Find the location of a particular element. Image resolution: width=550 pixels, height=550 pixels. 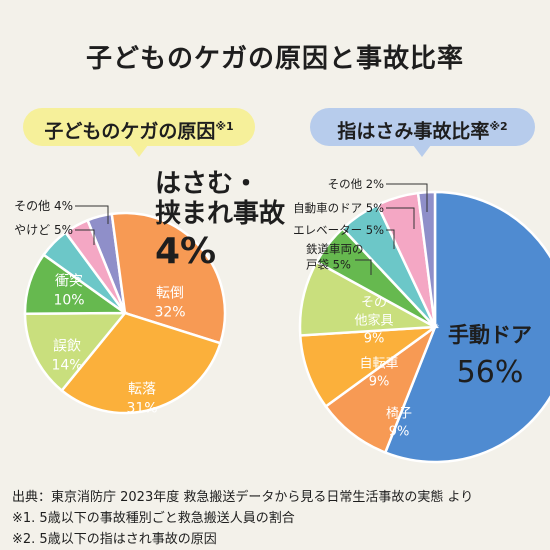

right-slice-label-7-leader-line is located at coordinates (407, 197).